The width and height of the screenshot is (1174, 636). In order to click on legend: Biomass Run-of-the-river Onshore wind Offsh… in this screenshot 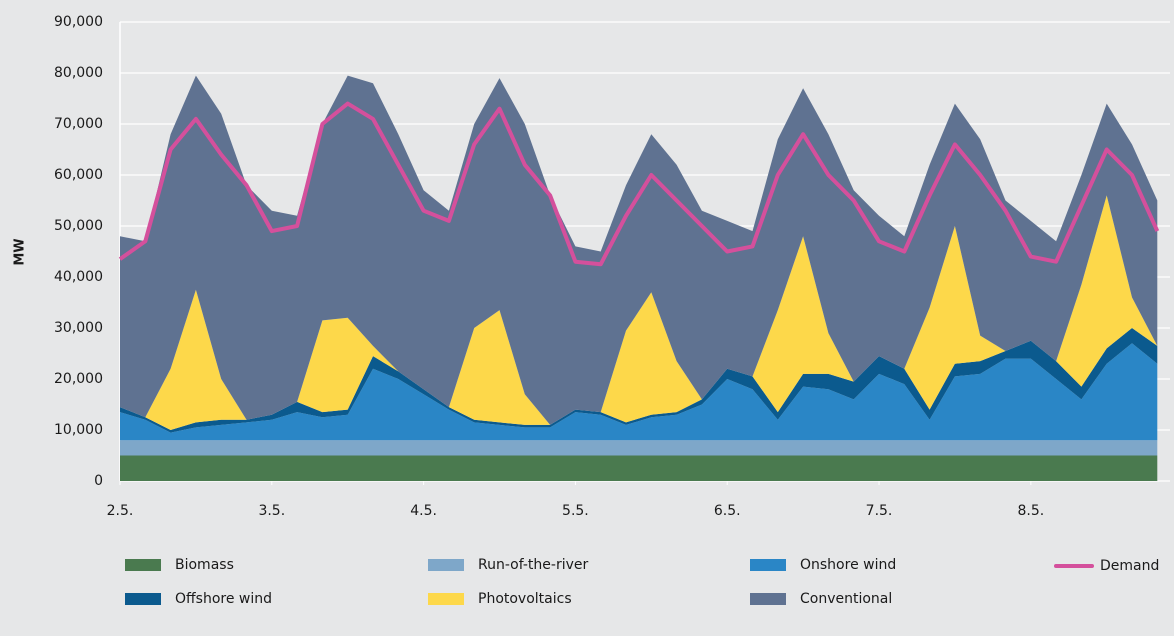, I will do `click(642, 582)`.